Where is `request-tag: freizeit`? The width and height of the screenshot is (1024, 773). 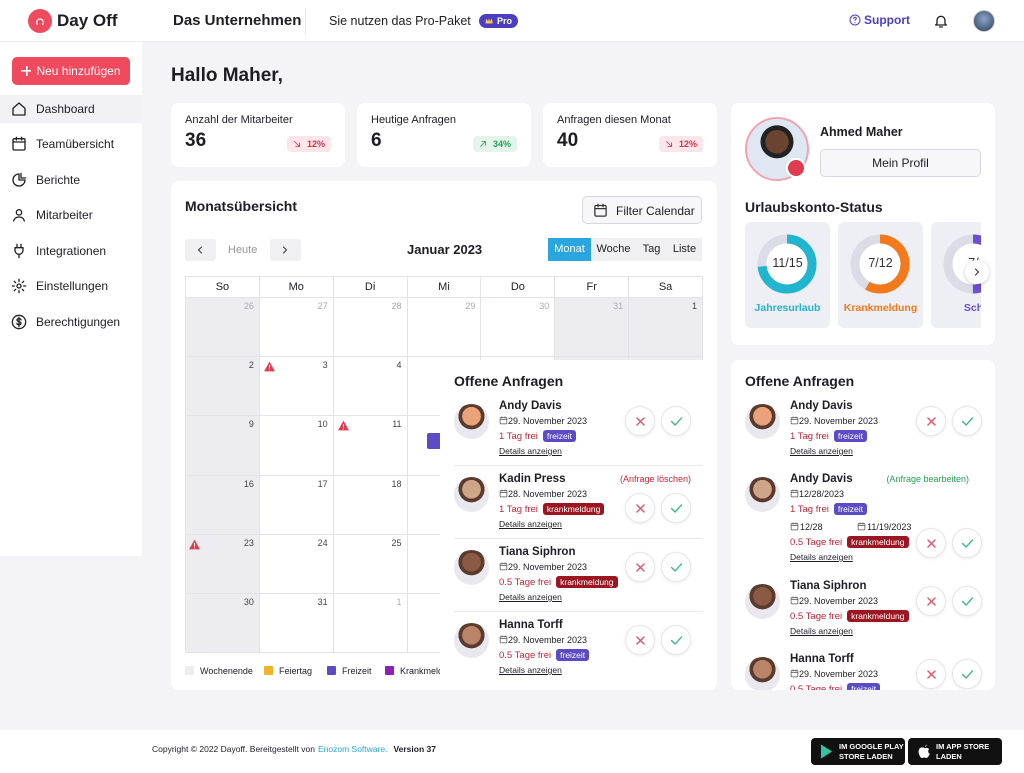
request-tag: freizeit is located at coordinates (559, 436).